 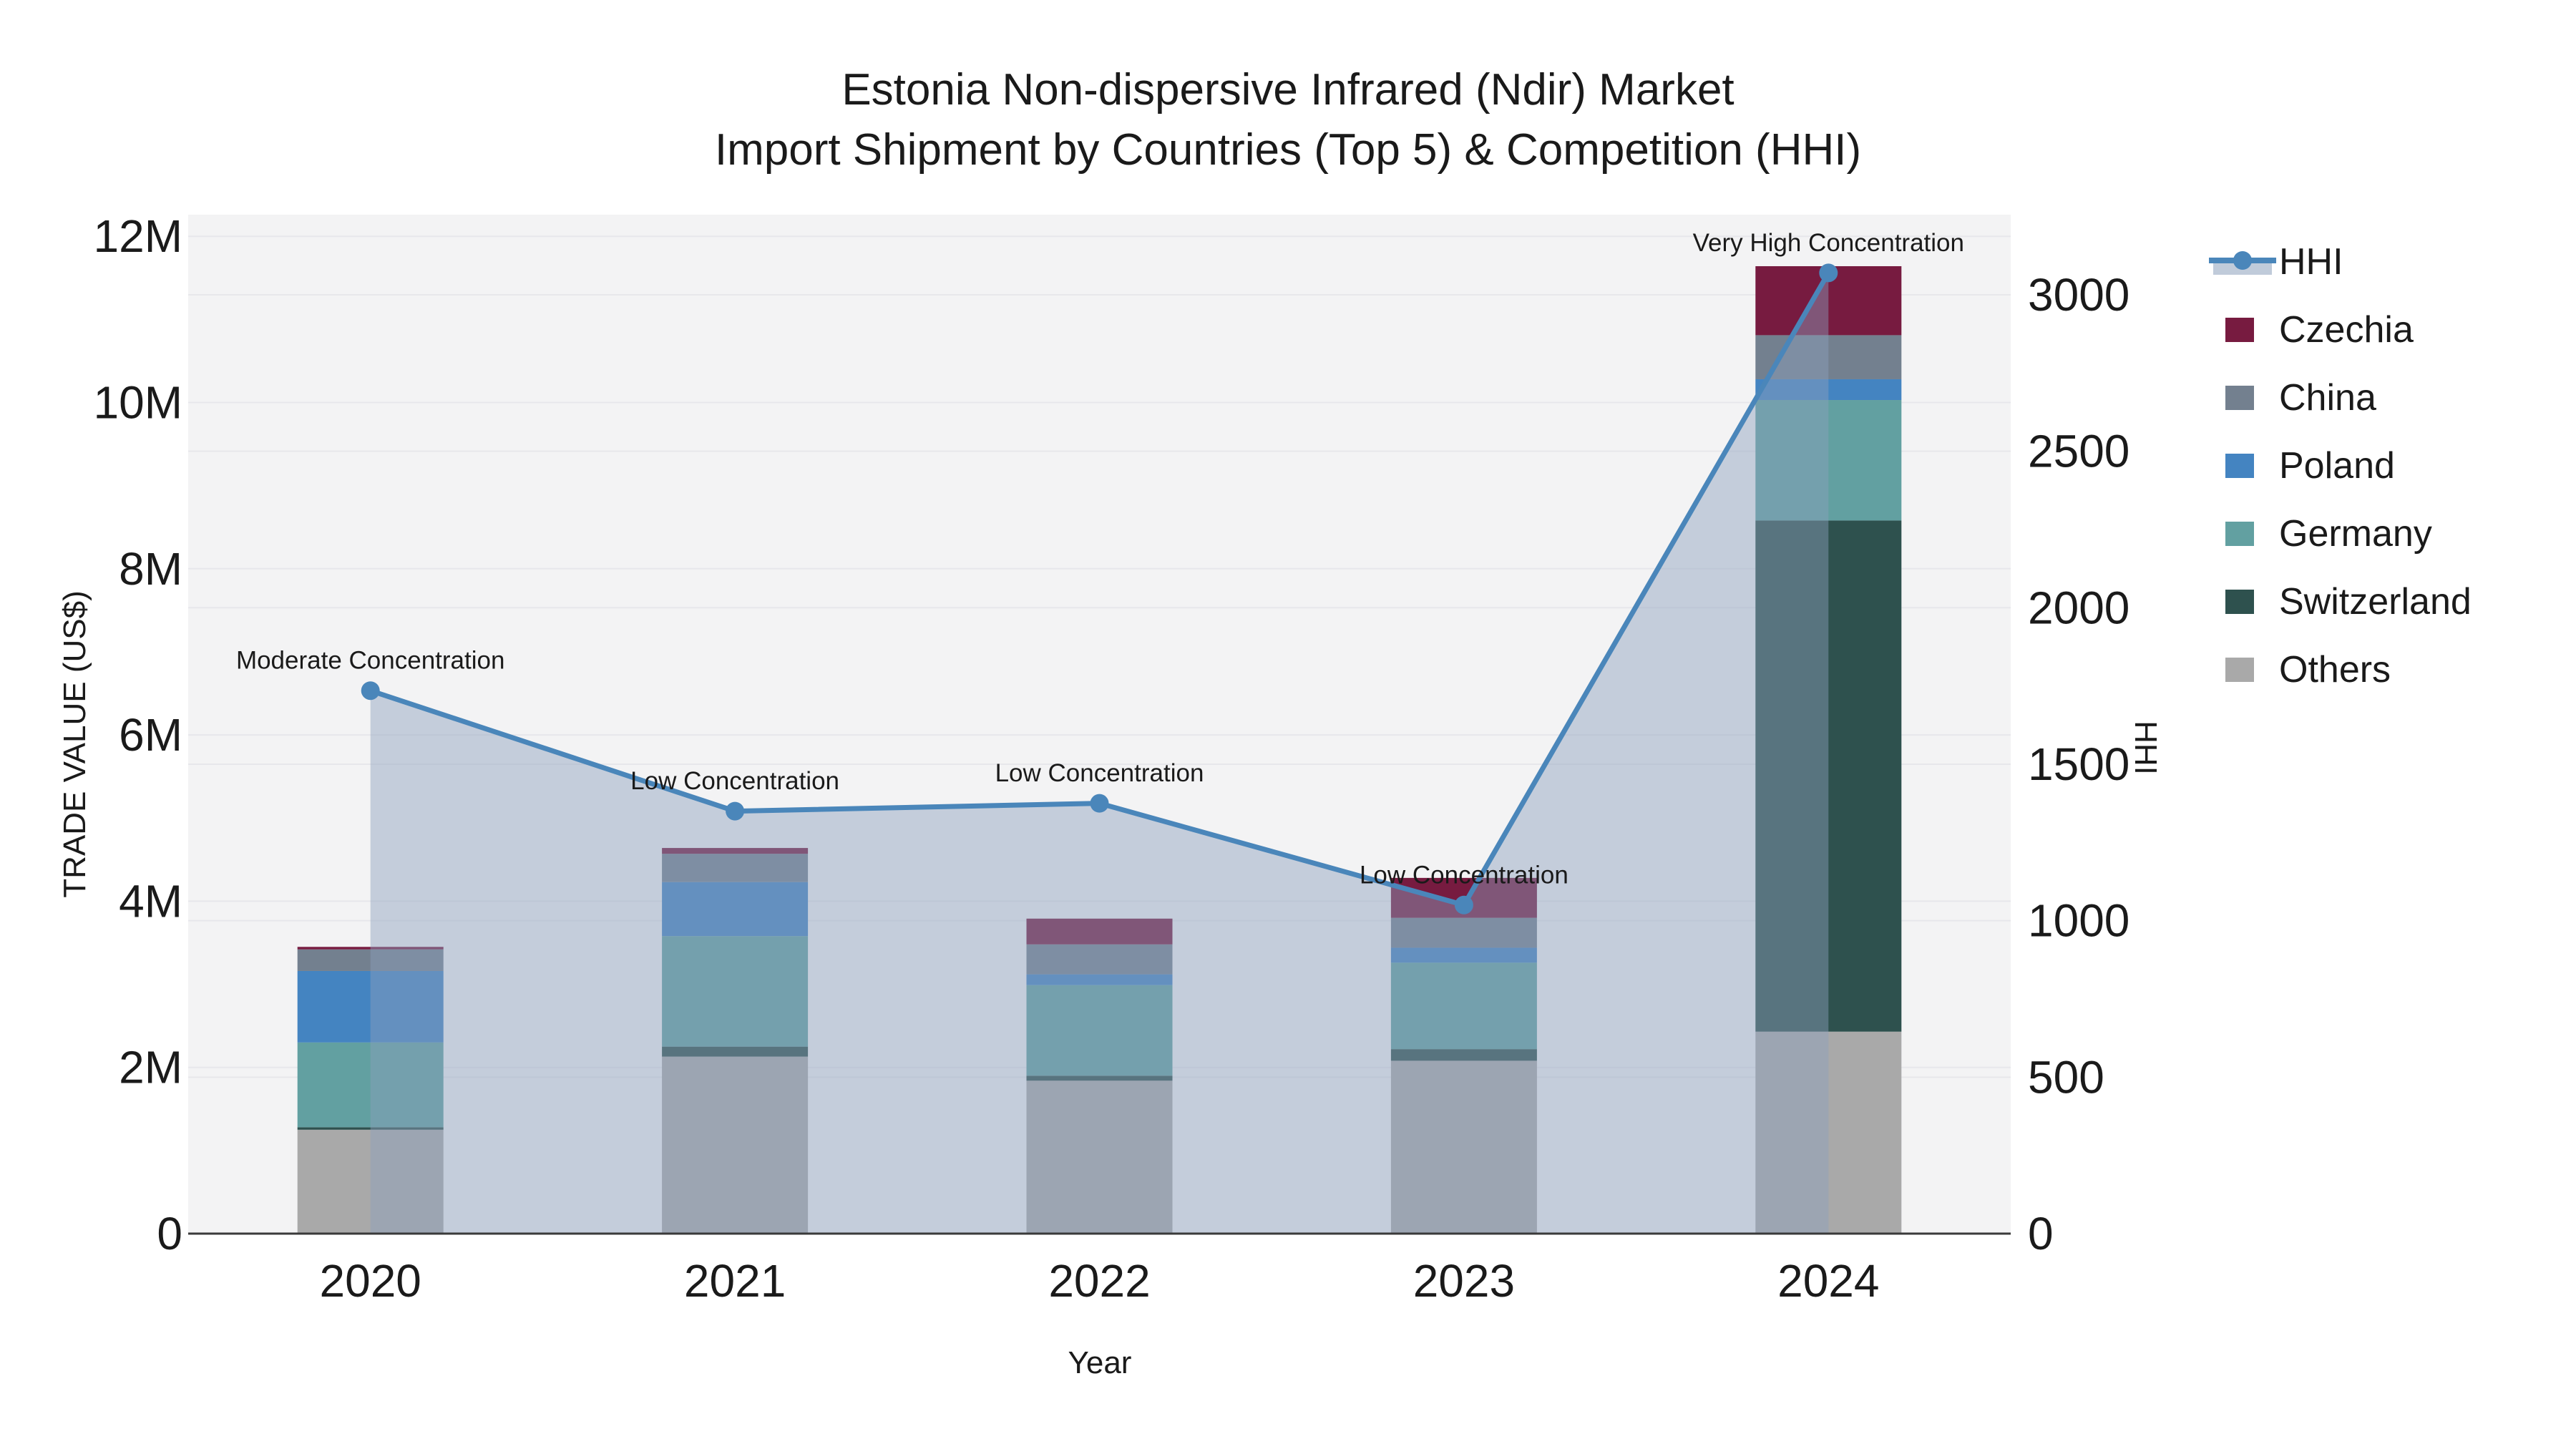 What do you see at coordinates (138, 236) in the screenshot?
I see `y-left-tick-12M: 12M` at bounding box center [138, 236].